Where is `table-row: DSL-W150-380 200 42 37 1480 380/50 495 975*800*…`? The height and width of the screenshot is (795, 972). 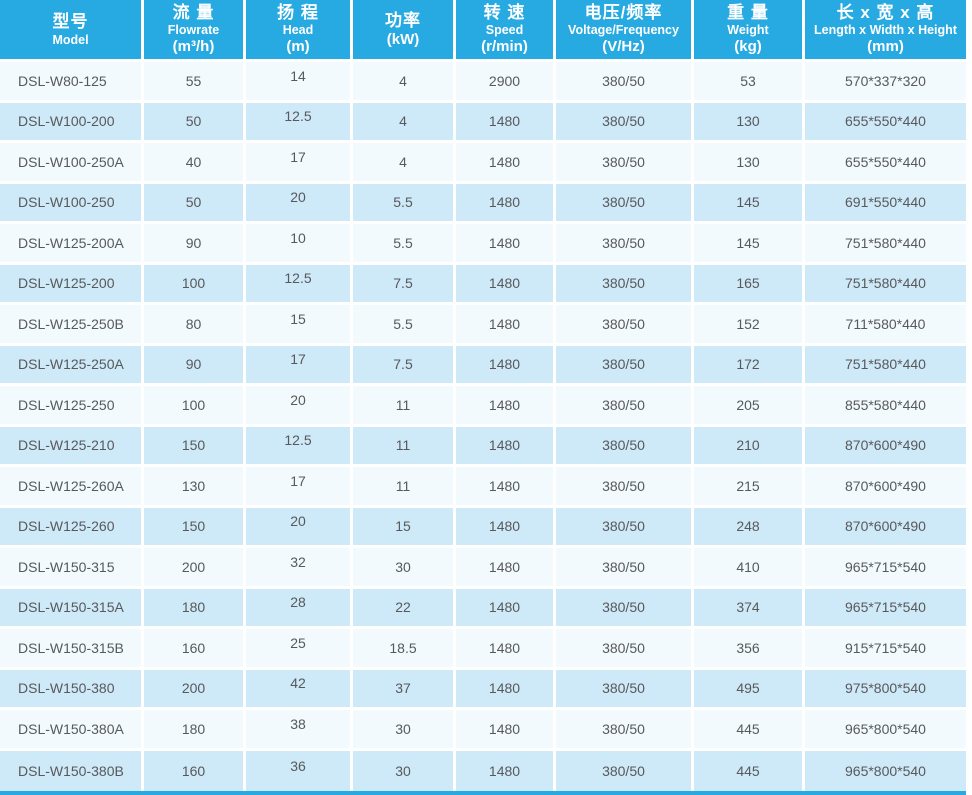
table-row: DSL-W150-380 200 42 37 1480 380/50 495 975*800*… is located at coordinates (483, 689).